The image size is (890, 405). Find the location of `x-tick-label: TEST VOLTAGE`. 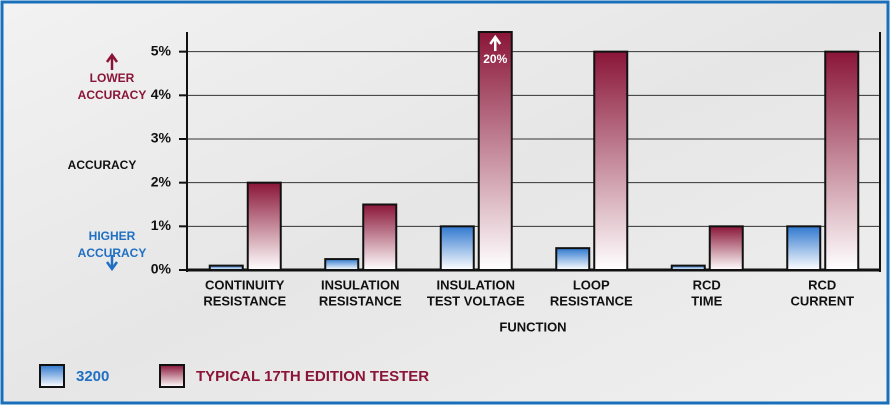

x-tick-label: TEST VOLTAGE is located at coordinates (476, 300).